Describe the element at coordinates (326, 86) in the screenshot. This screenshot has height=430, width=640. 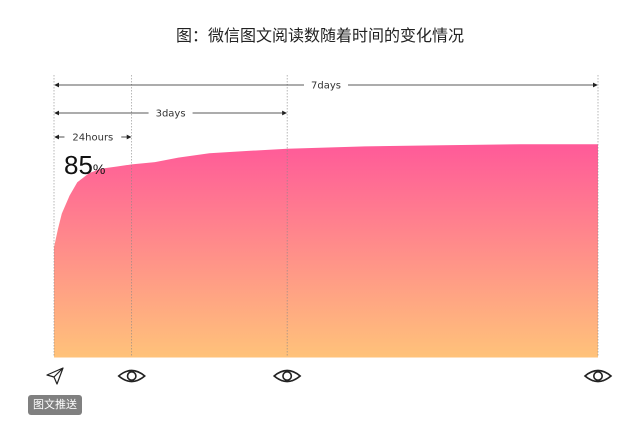
I see `span-label-7days: 7days` at that location.